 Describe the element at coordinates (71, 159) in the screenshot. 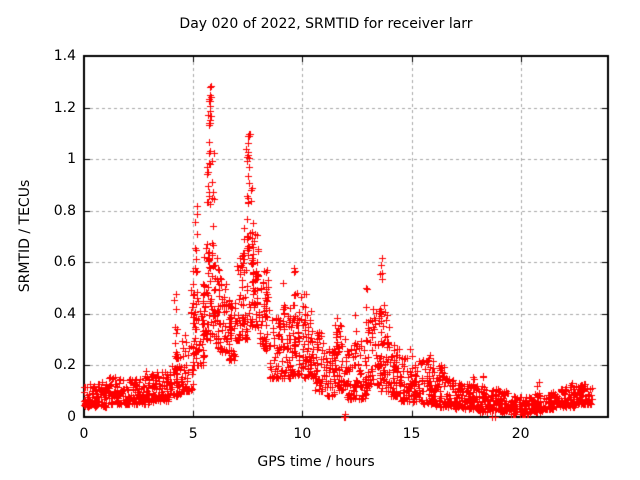

I see `y-tick-label: 1` at that location.